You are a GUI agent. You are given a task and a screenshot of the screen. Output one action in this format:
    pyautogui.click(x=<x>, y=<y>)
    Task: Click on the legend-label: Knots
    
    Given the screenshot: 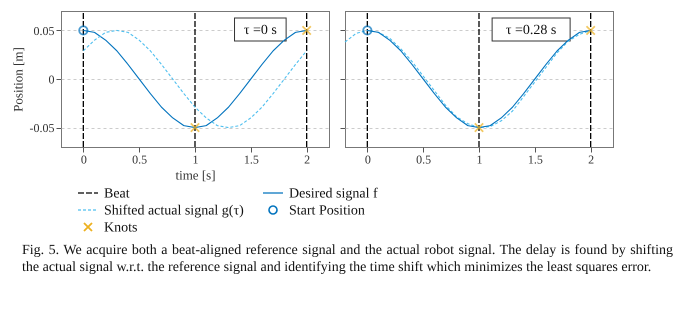 What is the action you would take?
    pyautogui.click(x=121, y=228)
    